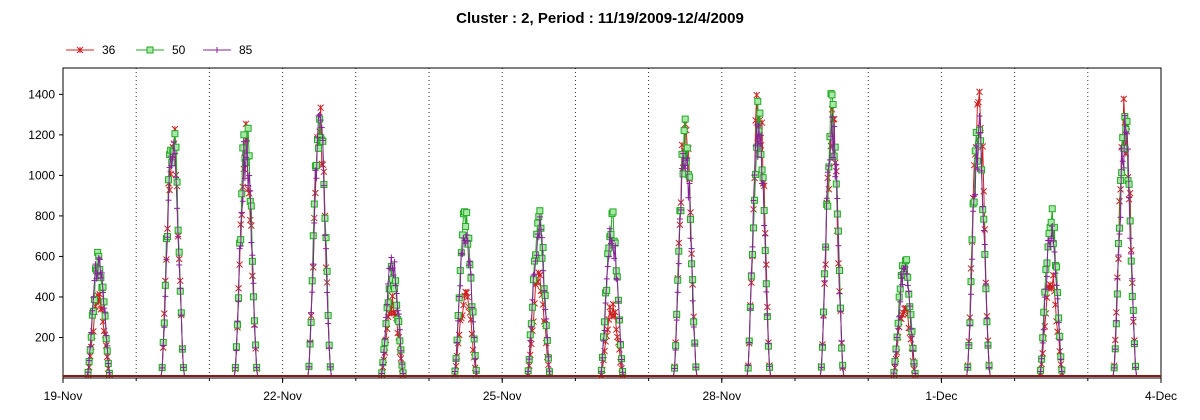 Image resolution: width=1200 pixels, height=420 pixels. What do you see at coordinates (45, 337) in the screenshot?
I see `y-tick-label: 200` at bounding box center [45, 337].